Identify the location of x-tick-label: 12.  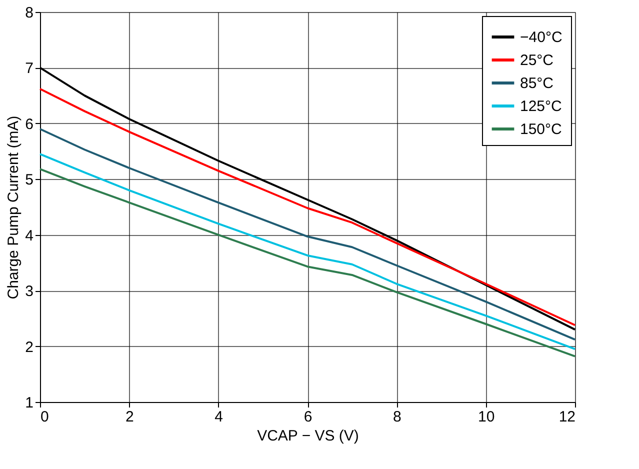
(567, 417).